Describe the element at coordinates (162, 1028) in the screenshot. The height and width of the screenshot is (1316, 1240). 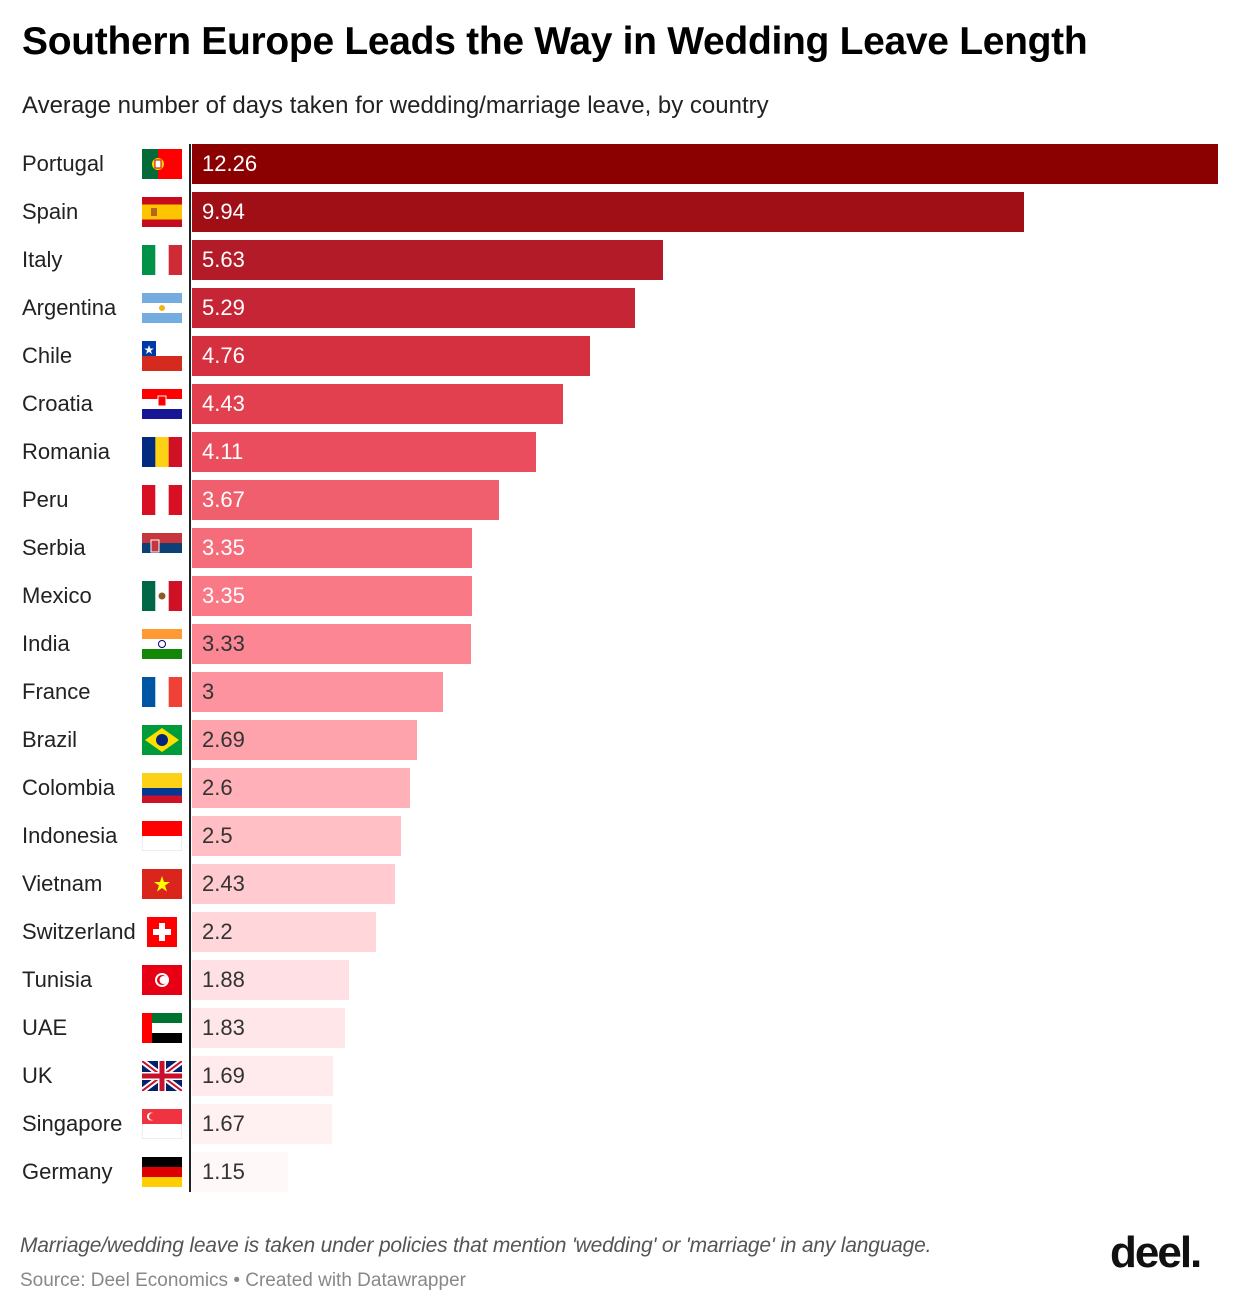
I see `flag-uae-icon` at that location.